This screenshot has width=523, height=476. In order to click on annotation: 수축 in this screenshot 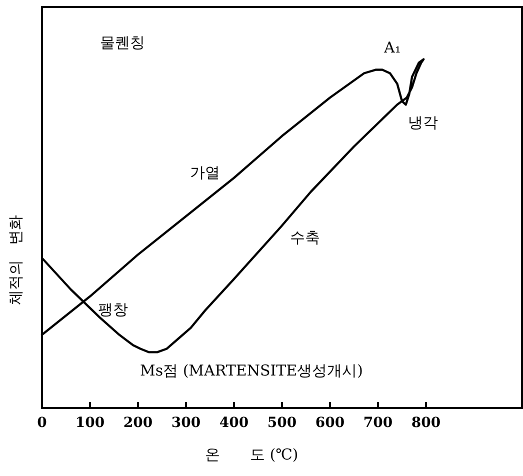, I will do `click(305, 237)`.